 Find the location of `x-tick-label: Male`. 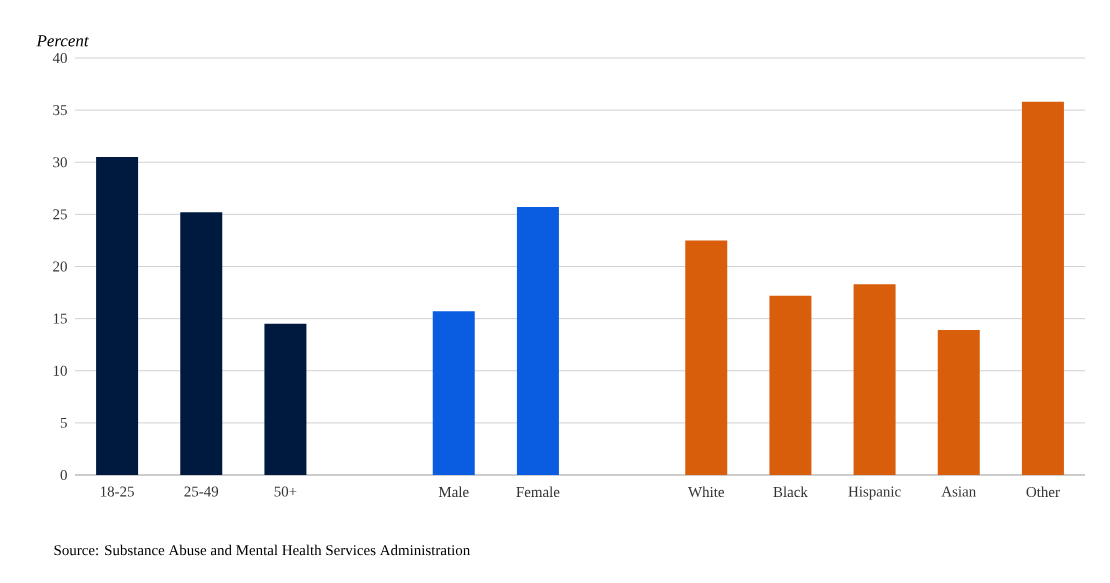

x-tick-label: Male is located at coordinates (453, 492).